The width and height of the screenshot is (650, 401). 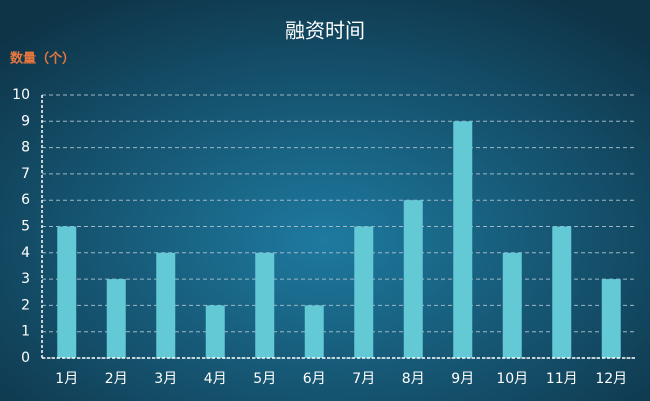 What do you see at coordinates (165, 379) in the screenshot?
I see `x-tick-label: 3月` at bounding box center [165, 379].